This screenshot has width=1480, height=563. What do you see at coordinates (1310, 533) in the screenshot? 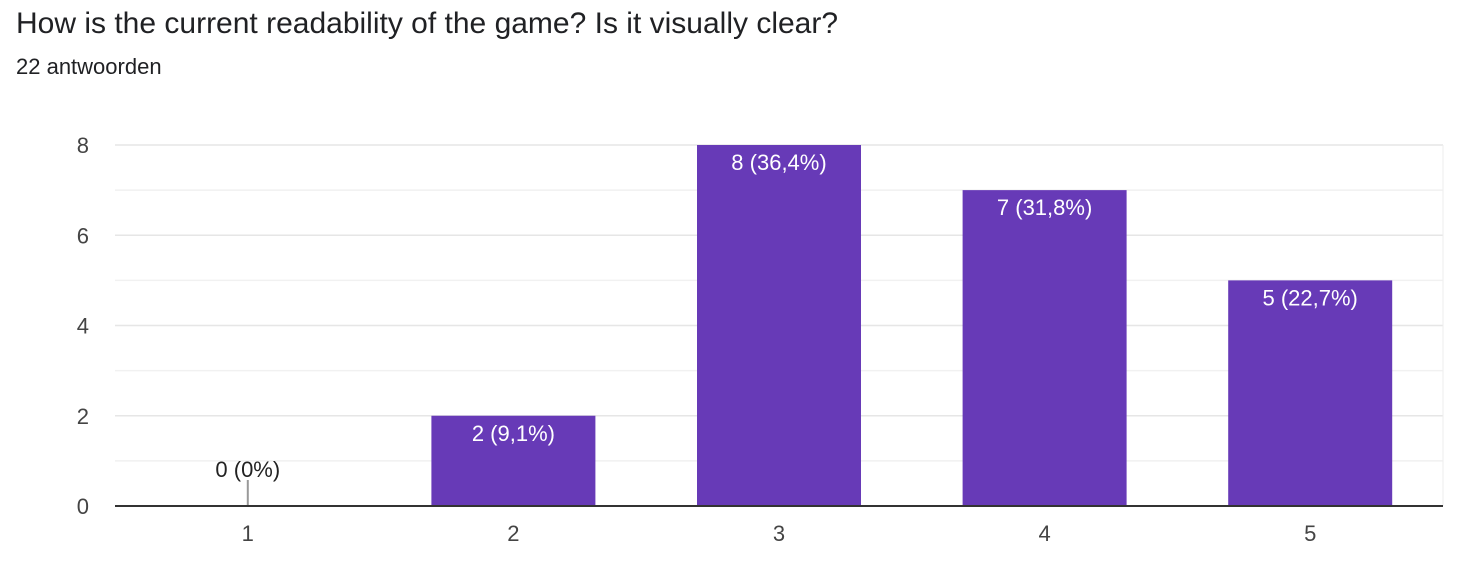
I see `x-tick-label: 5` at bounding box center [1310, 533].